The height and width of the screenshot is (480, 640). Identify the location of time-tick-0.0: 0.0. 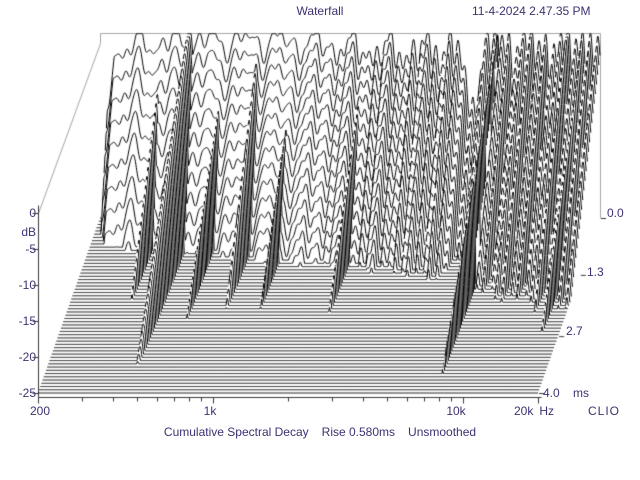
(615, 213).